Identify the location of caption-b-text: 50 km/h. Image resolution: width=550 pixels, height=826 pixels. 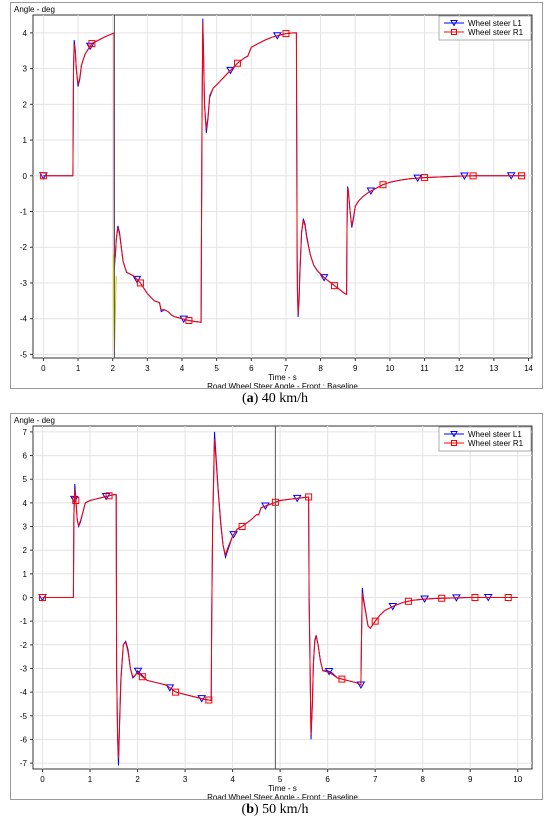
(283, 809).